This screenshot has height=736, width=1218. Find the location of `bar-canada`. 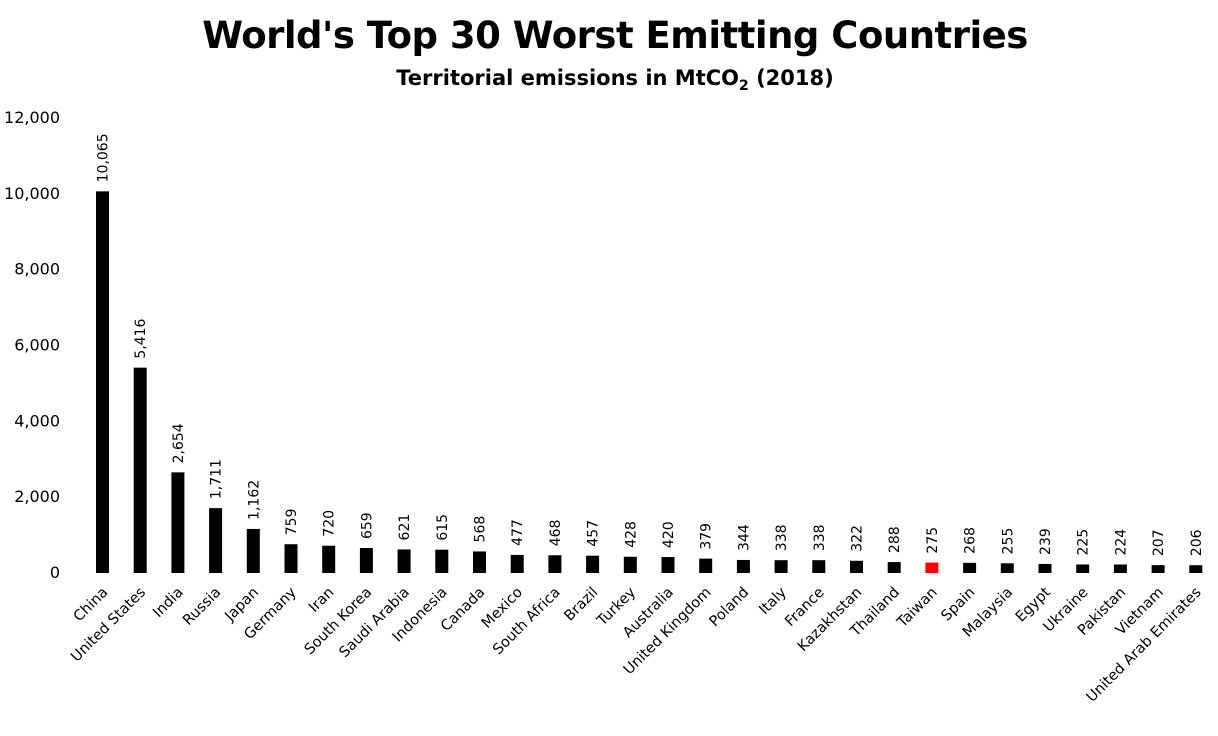

bar-canada is located at coordinates (479, 562).